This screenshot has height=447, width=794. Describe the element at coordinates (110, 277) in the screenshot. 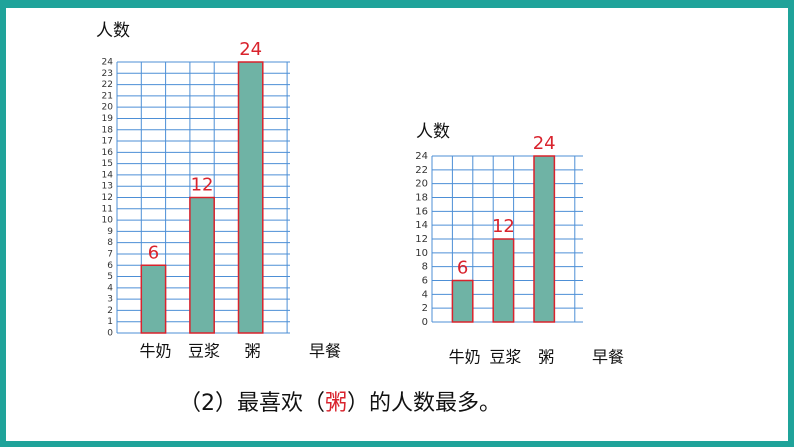

I see `y-tick-label: 5` at that location.